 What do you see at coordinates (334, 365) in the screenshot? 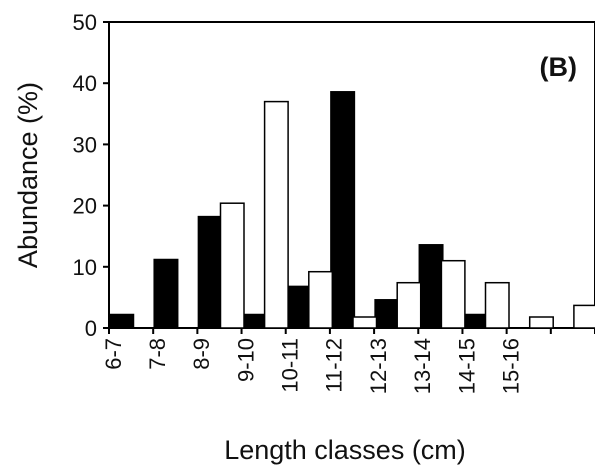
I see `x-tick-label: 11-12` at bounding box center [334, 365].